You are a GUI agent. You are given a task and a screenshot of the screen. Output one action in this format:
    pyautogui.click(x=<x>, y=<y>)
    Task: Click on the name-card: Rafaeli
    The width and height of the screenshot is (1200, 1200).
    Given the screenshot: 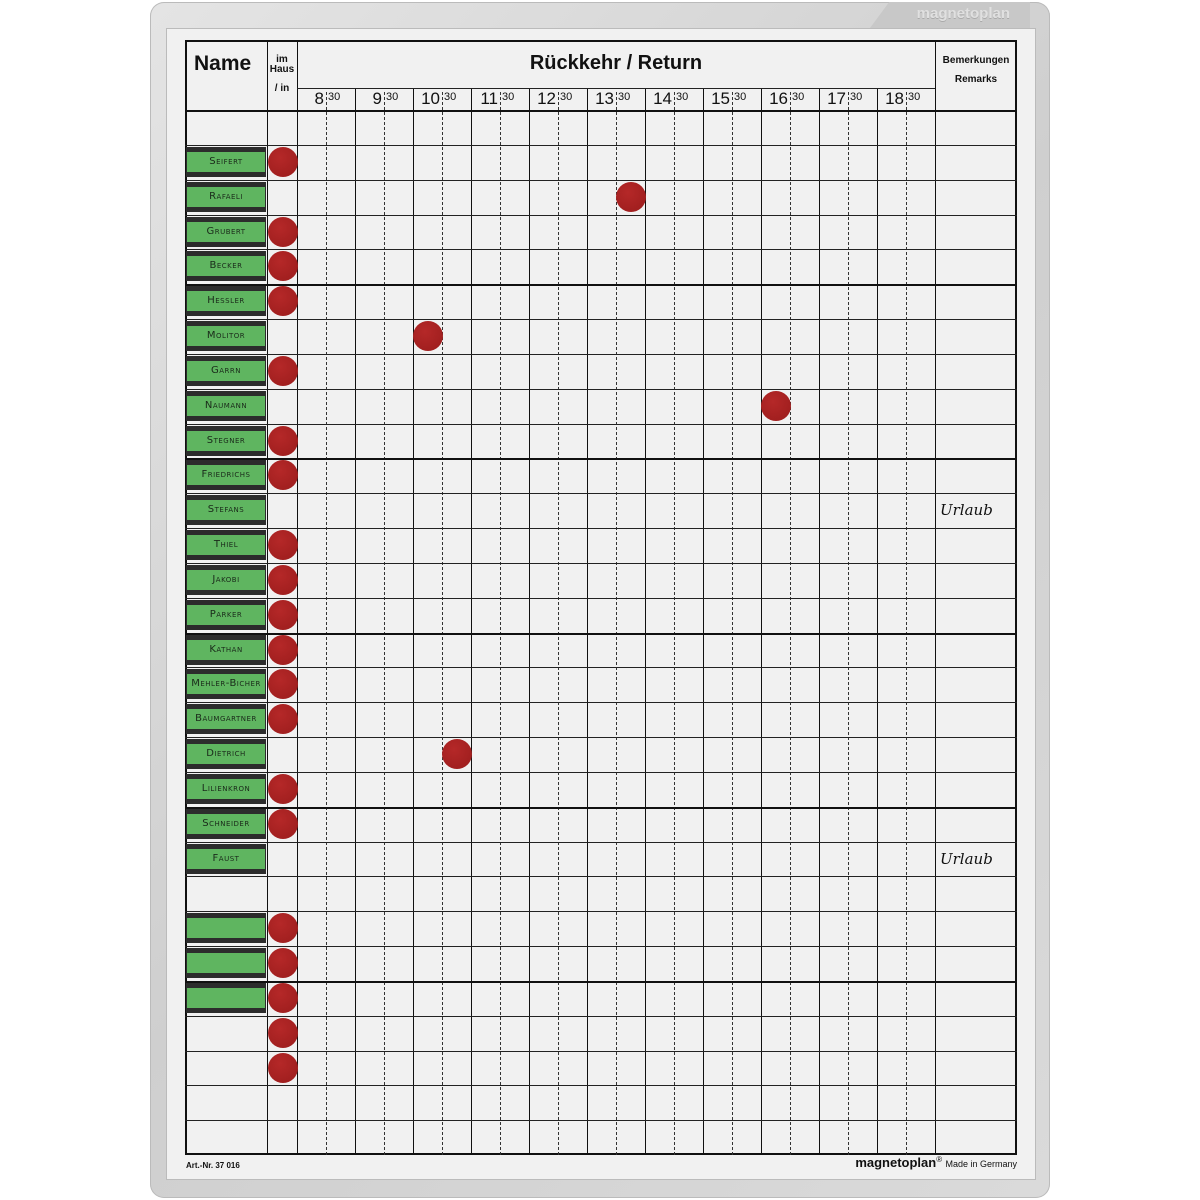 What is the action you would take?
    pyautogui.click(x=226, y=196)
    